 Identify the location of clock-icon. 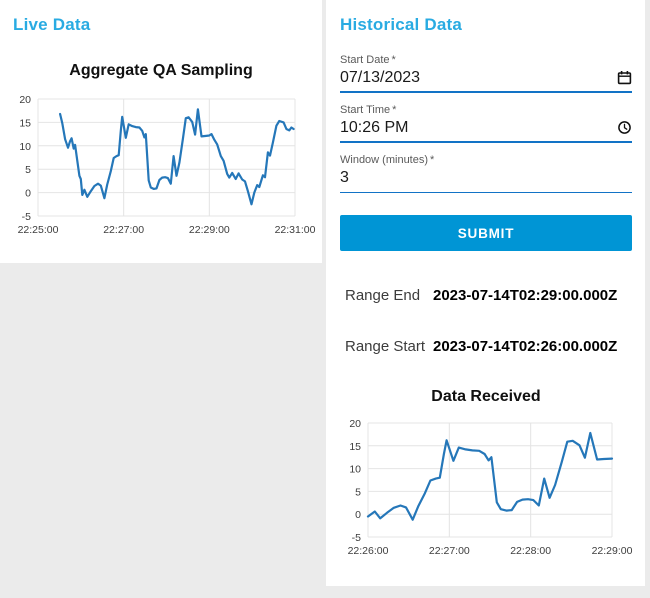
(623, 127).